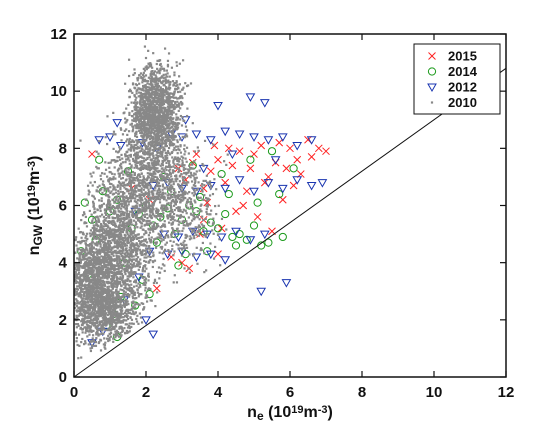 This screenshot has height=431, width=558. I want to click on point-2012, so click(117, 123).